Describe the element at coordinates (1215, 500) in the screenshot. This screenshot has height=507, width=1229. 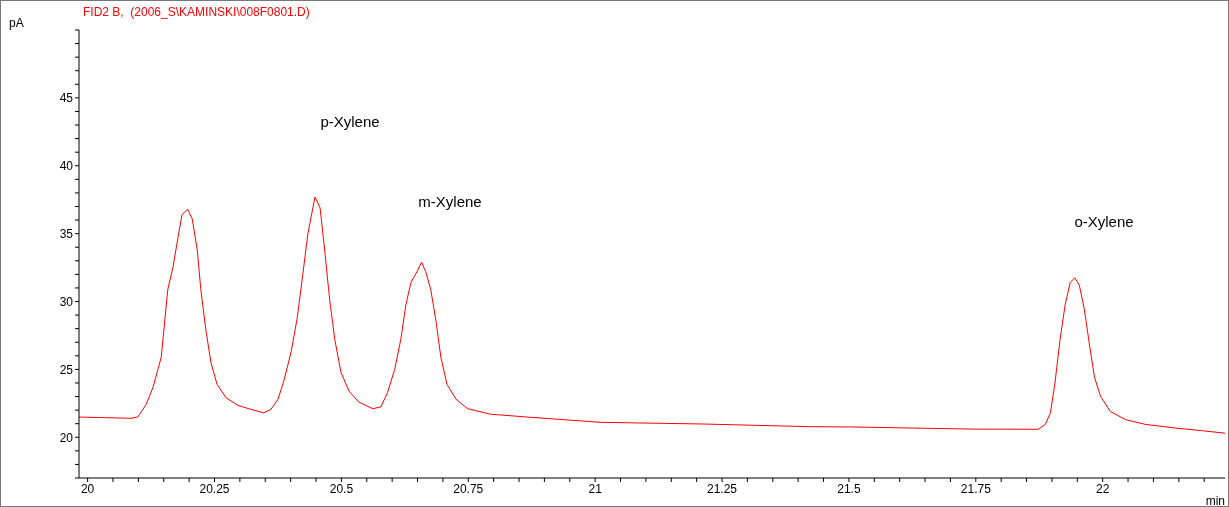
I see `x-axis-title: min` at that location.